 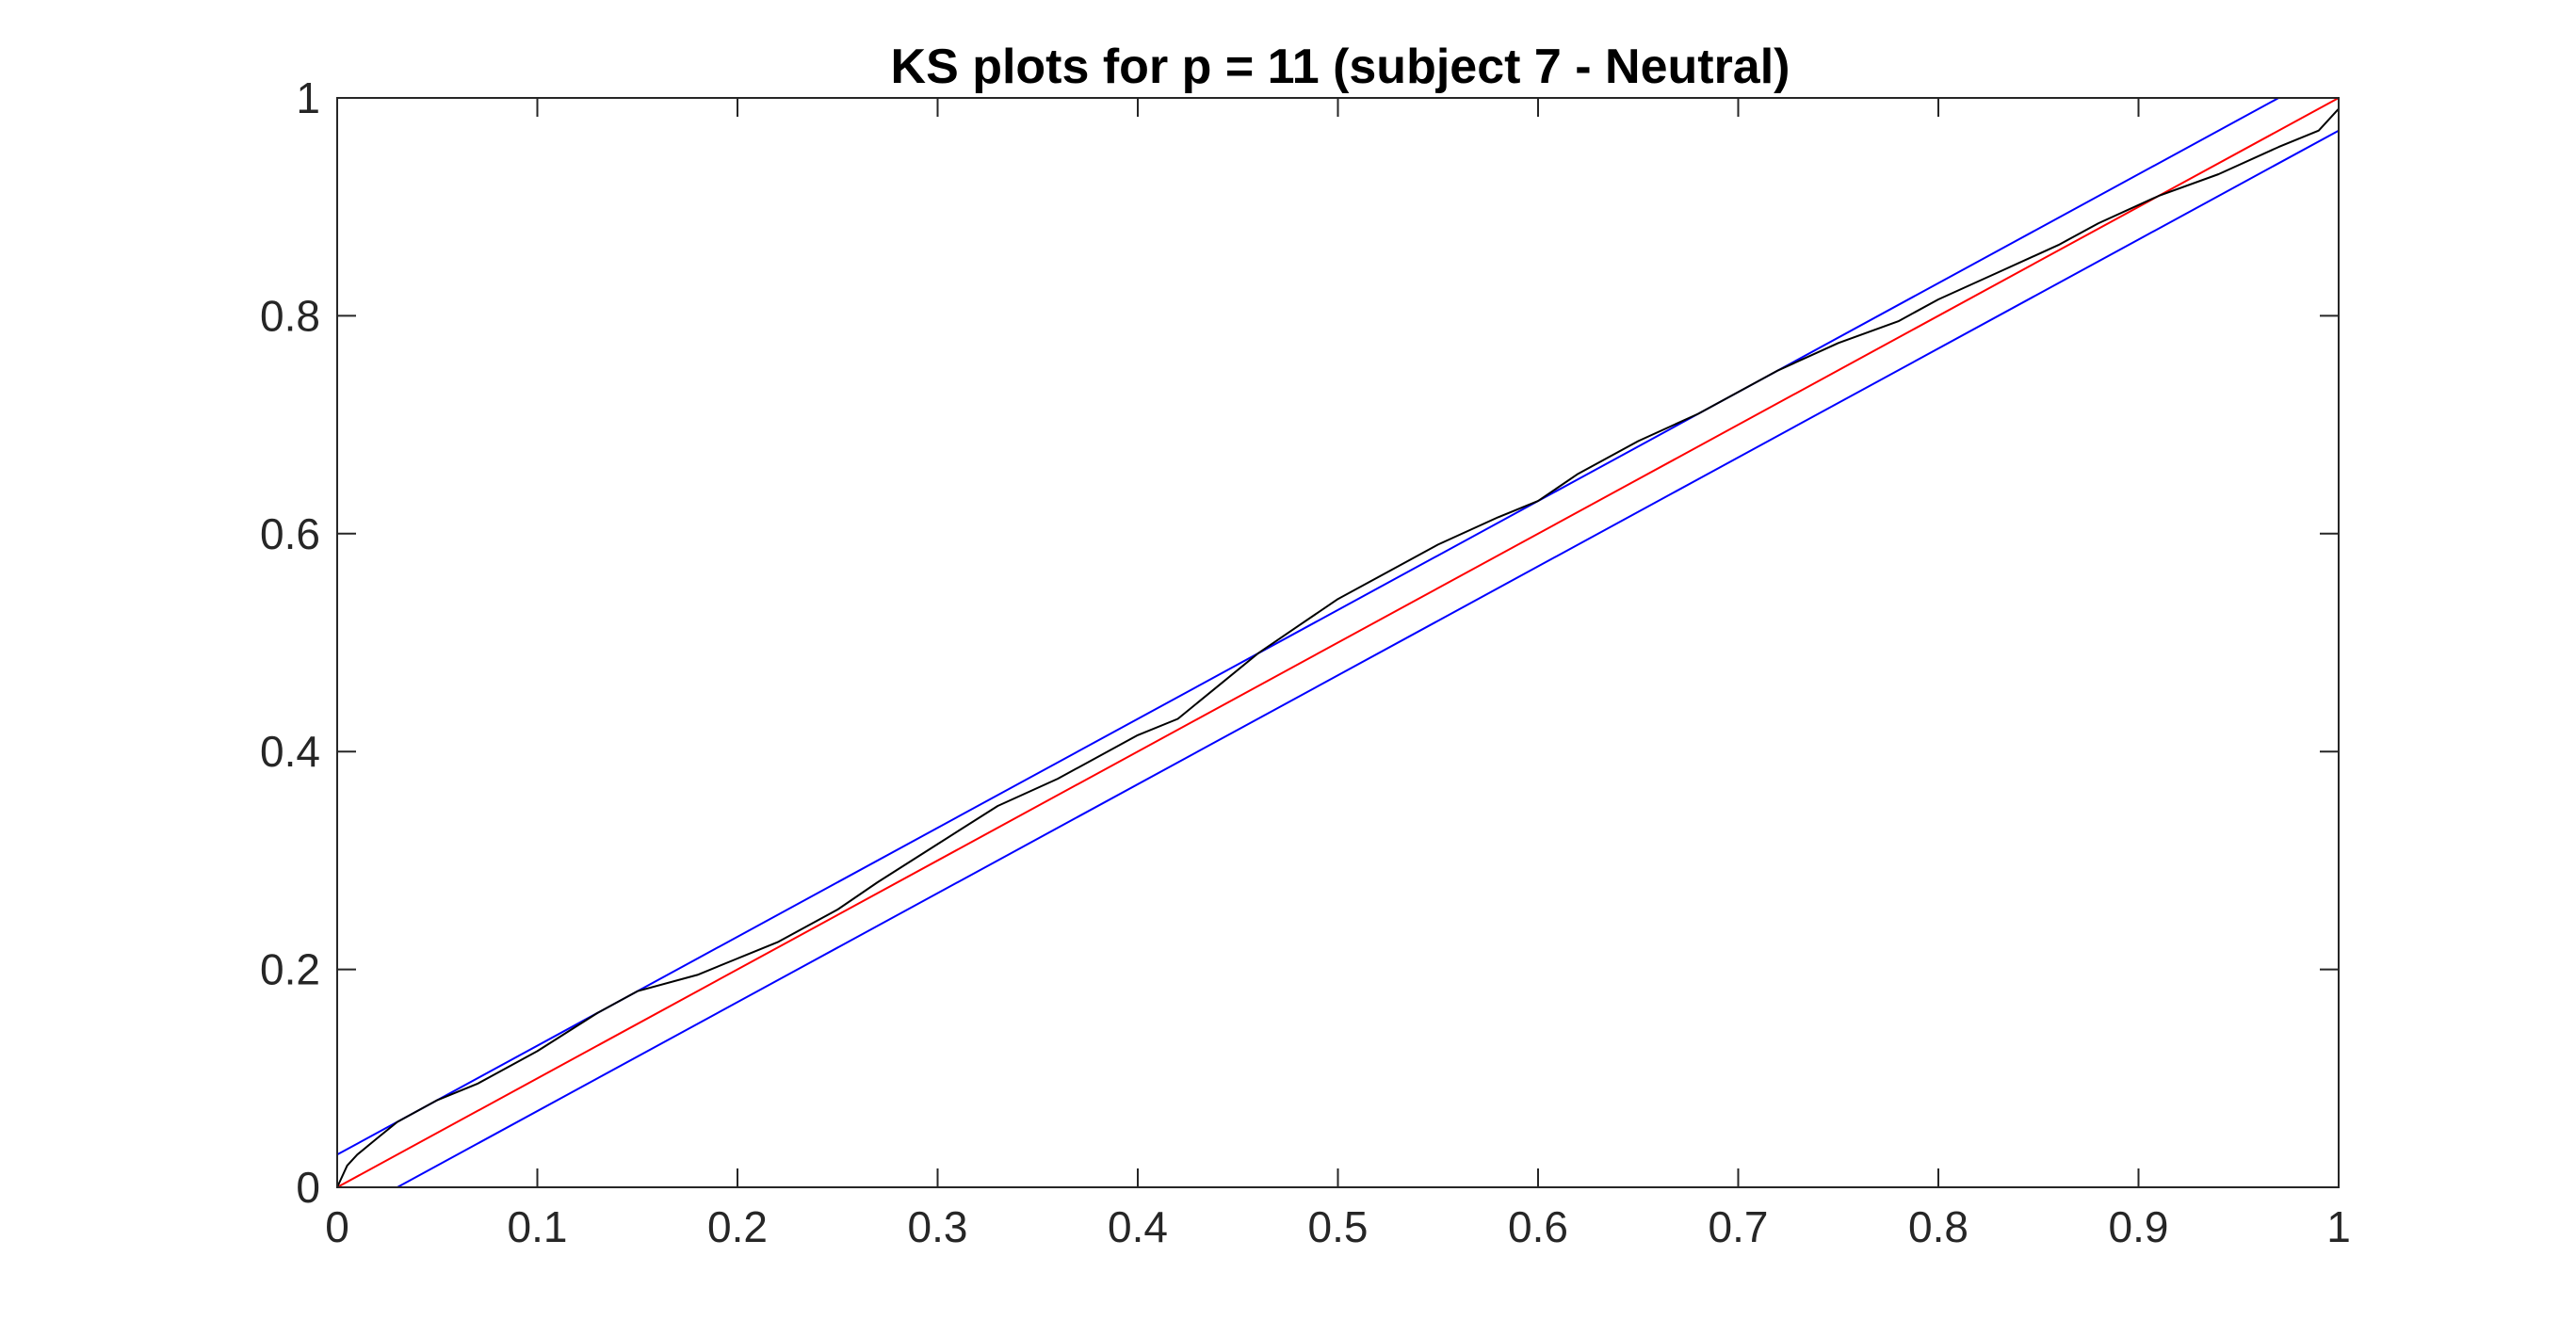 I want to click on y-tick-label: 0.2, so click(x=290, y=969).